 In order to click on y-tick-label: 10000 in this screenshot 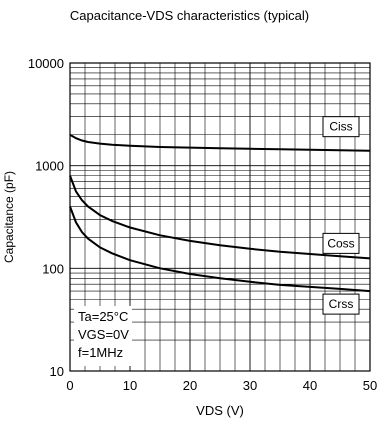, I will do `click(46, 63)`.